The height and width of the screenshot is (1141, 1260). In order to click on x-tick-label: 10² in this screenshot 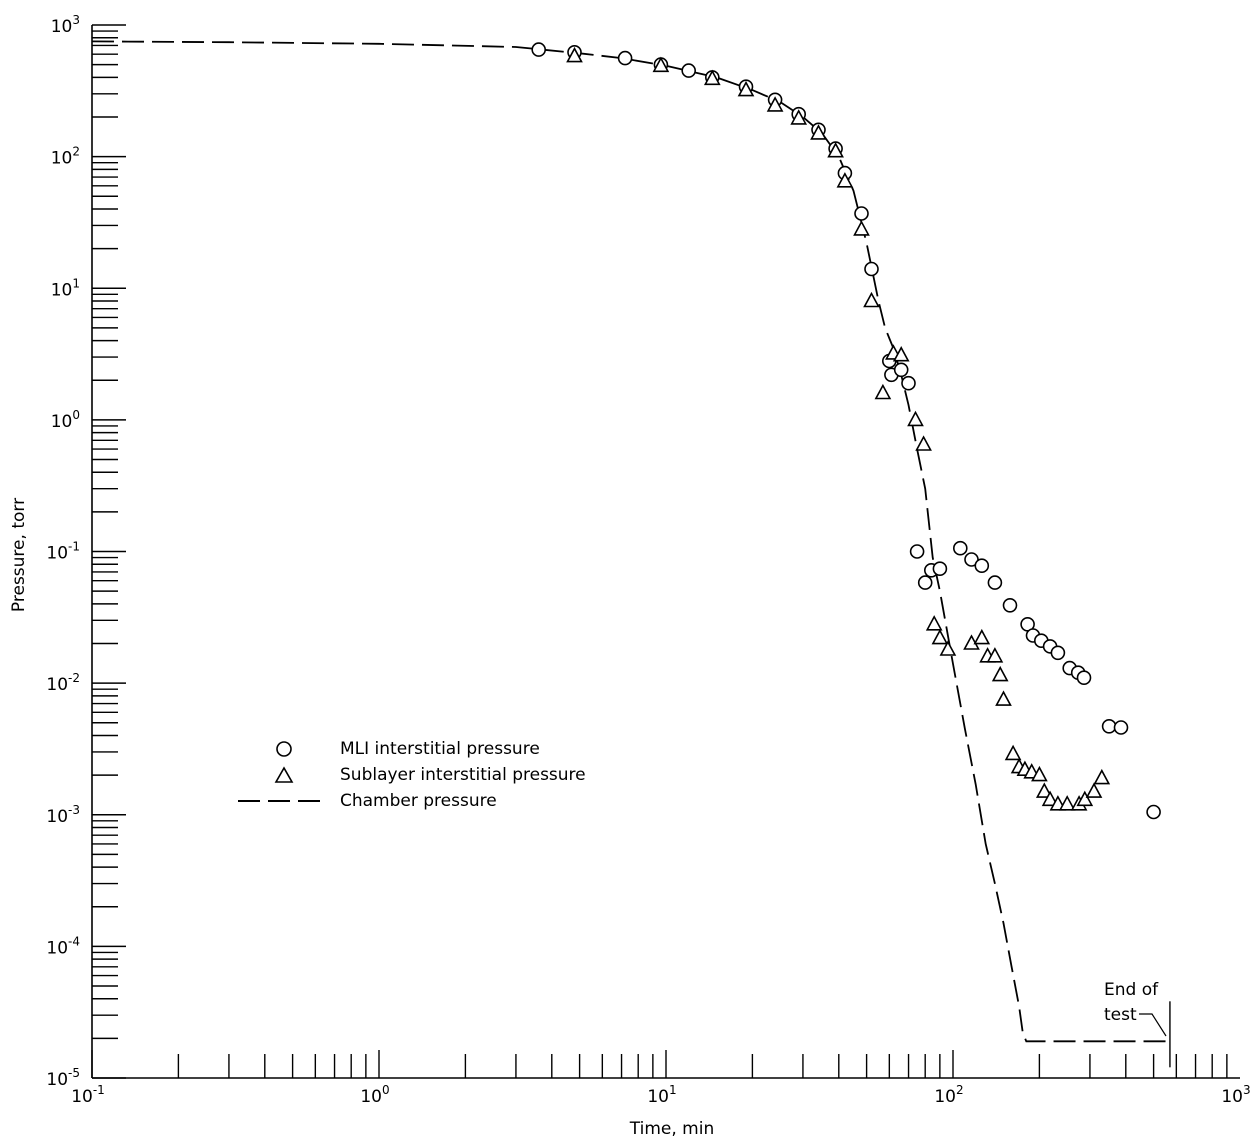, I will do `click(948, 1095)`.